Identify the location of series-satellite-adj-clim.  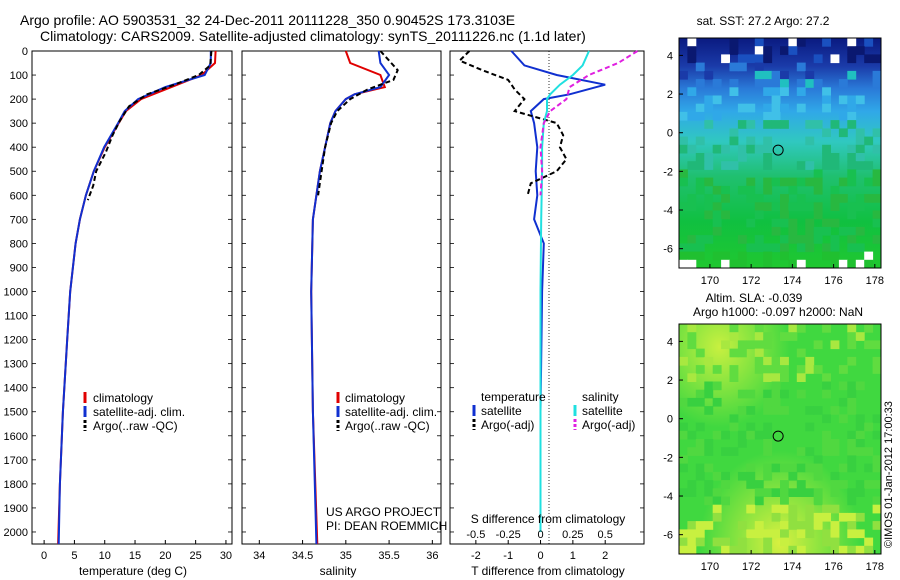
(350, 297).